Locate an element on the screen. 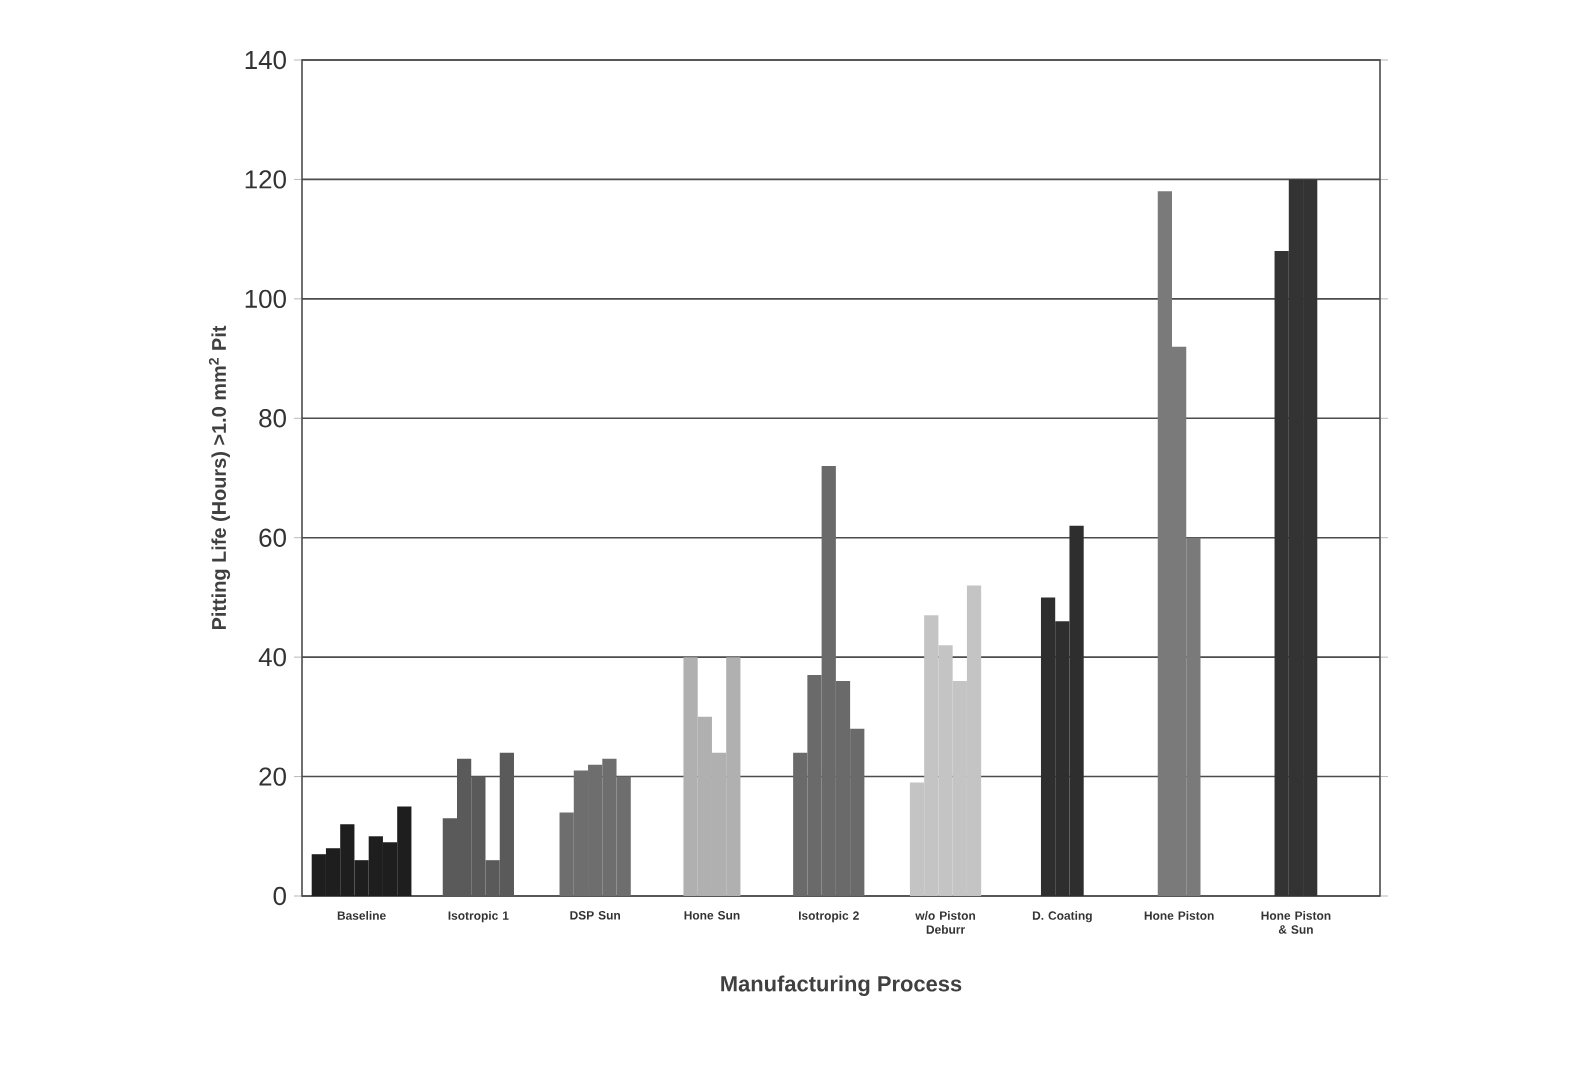 The image size is (1580, 1084). y-tick-label: 20 is located at coordinates (272, 776).